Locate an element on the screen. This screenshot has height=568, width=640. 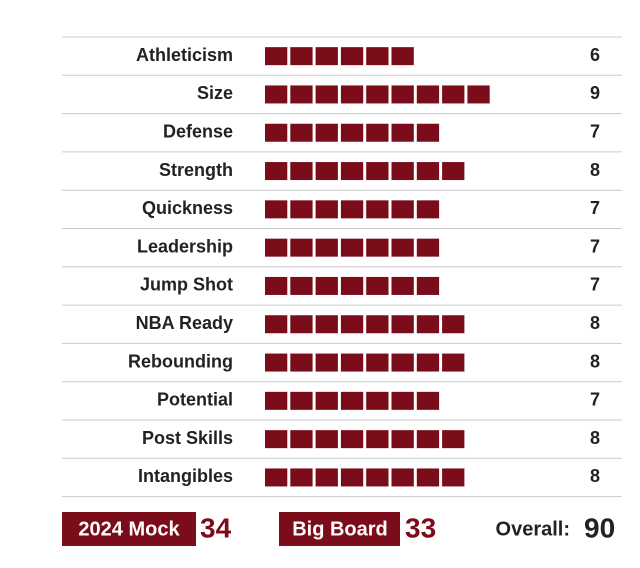
board-label: Big Board is located at coordinates (340, 529).